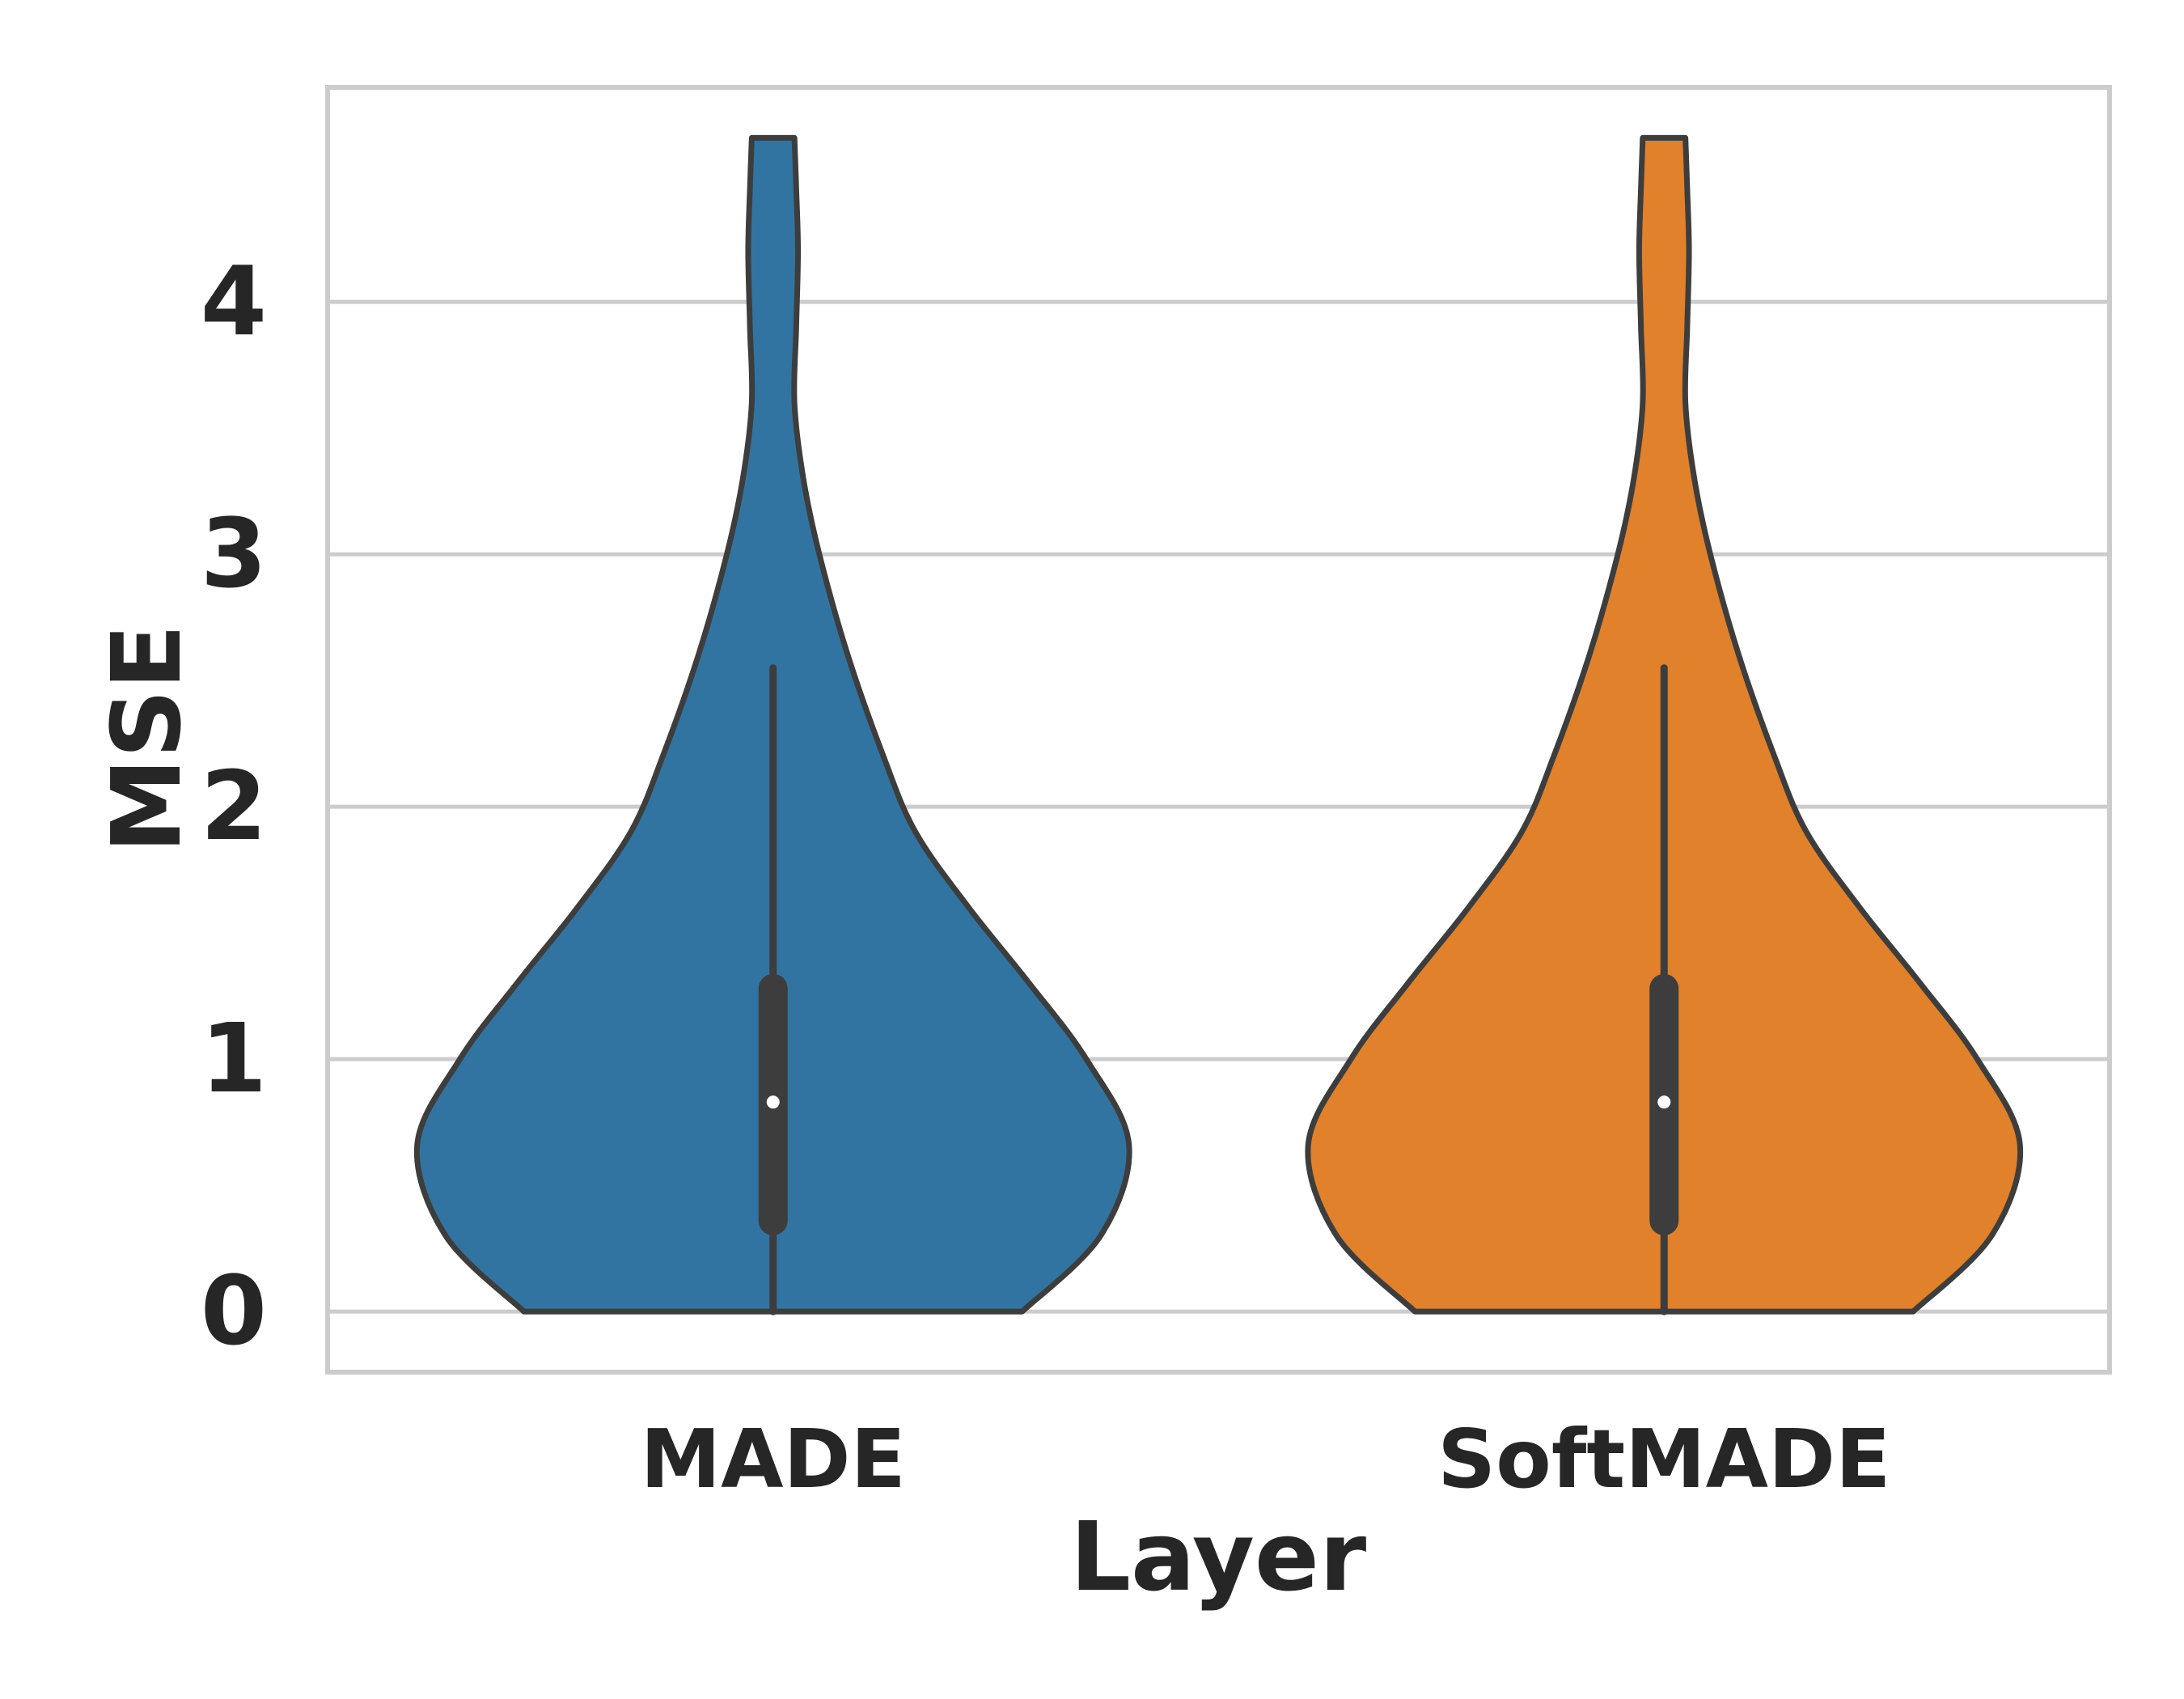 The width and height of the screenshot is (2184, 1699). What do you see at coordinates (773, 1459) in the screenshot?
I see `x-tick-label-made: MADE` at bounding box center [773, 1459].